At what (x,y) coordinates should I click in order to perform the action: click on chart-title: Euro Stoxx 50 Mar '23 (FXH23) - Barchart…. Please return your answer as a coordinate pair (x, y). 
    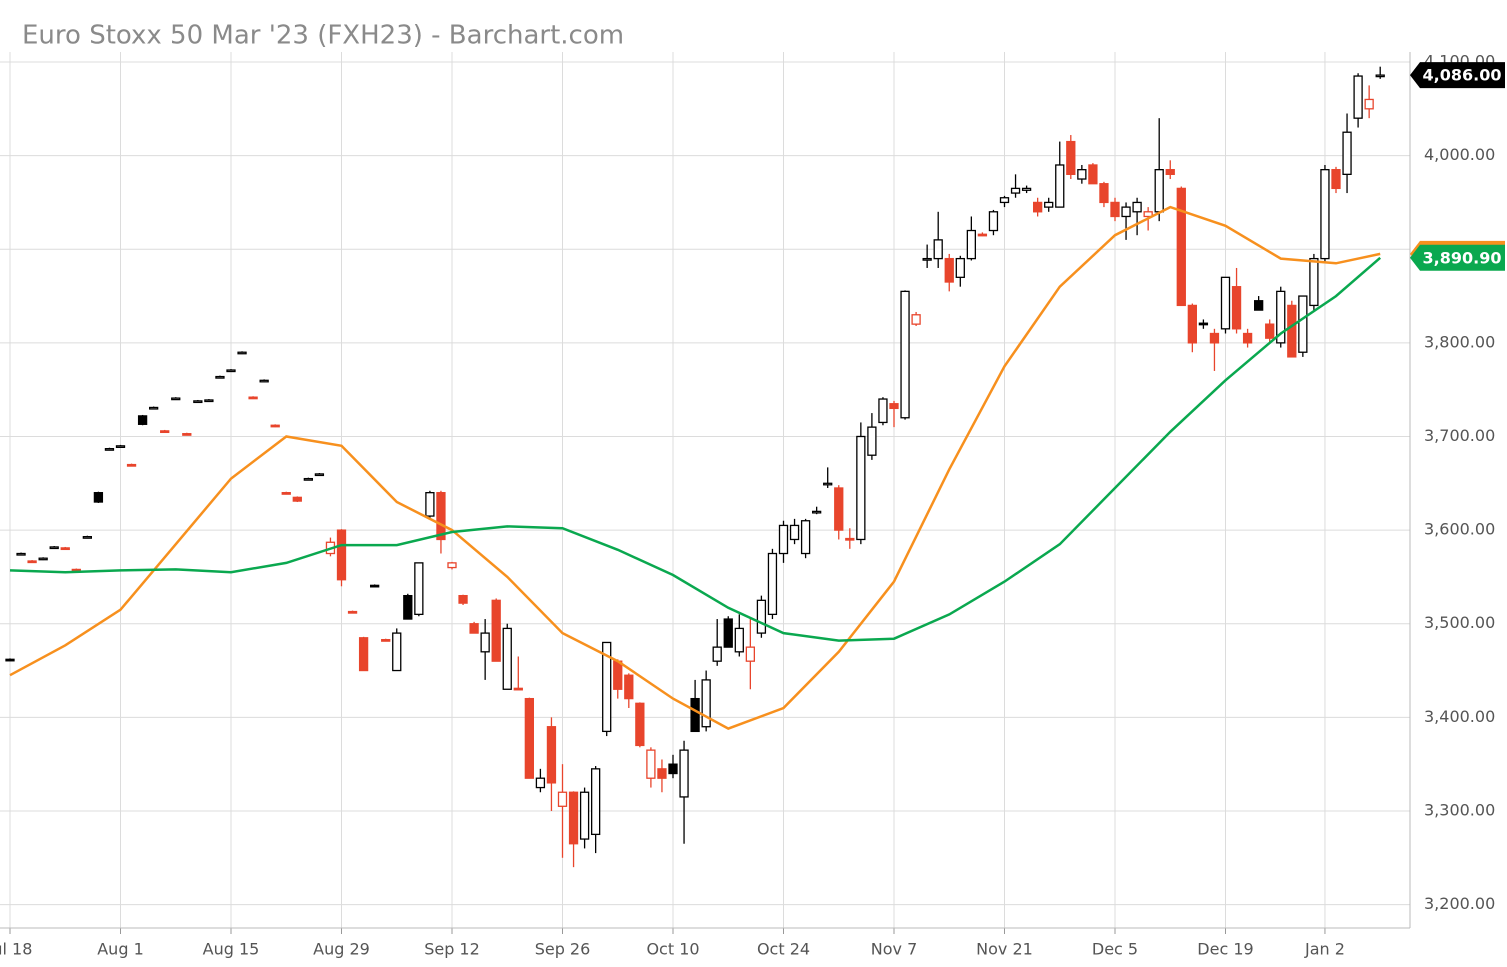
    Looking at the image, I should click on (323, 36).